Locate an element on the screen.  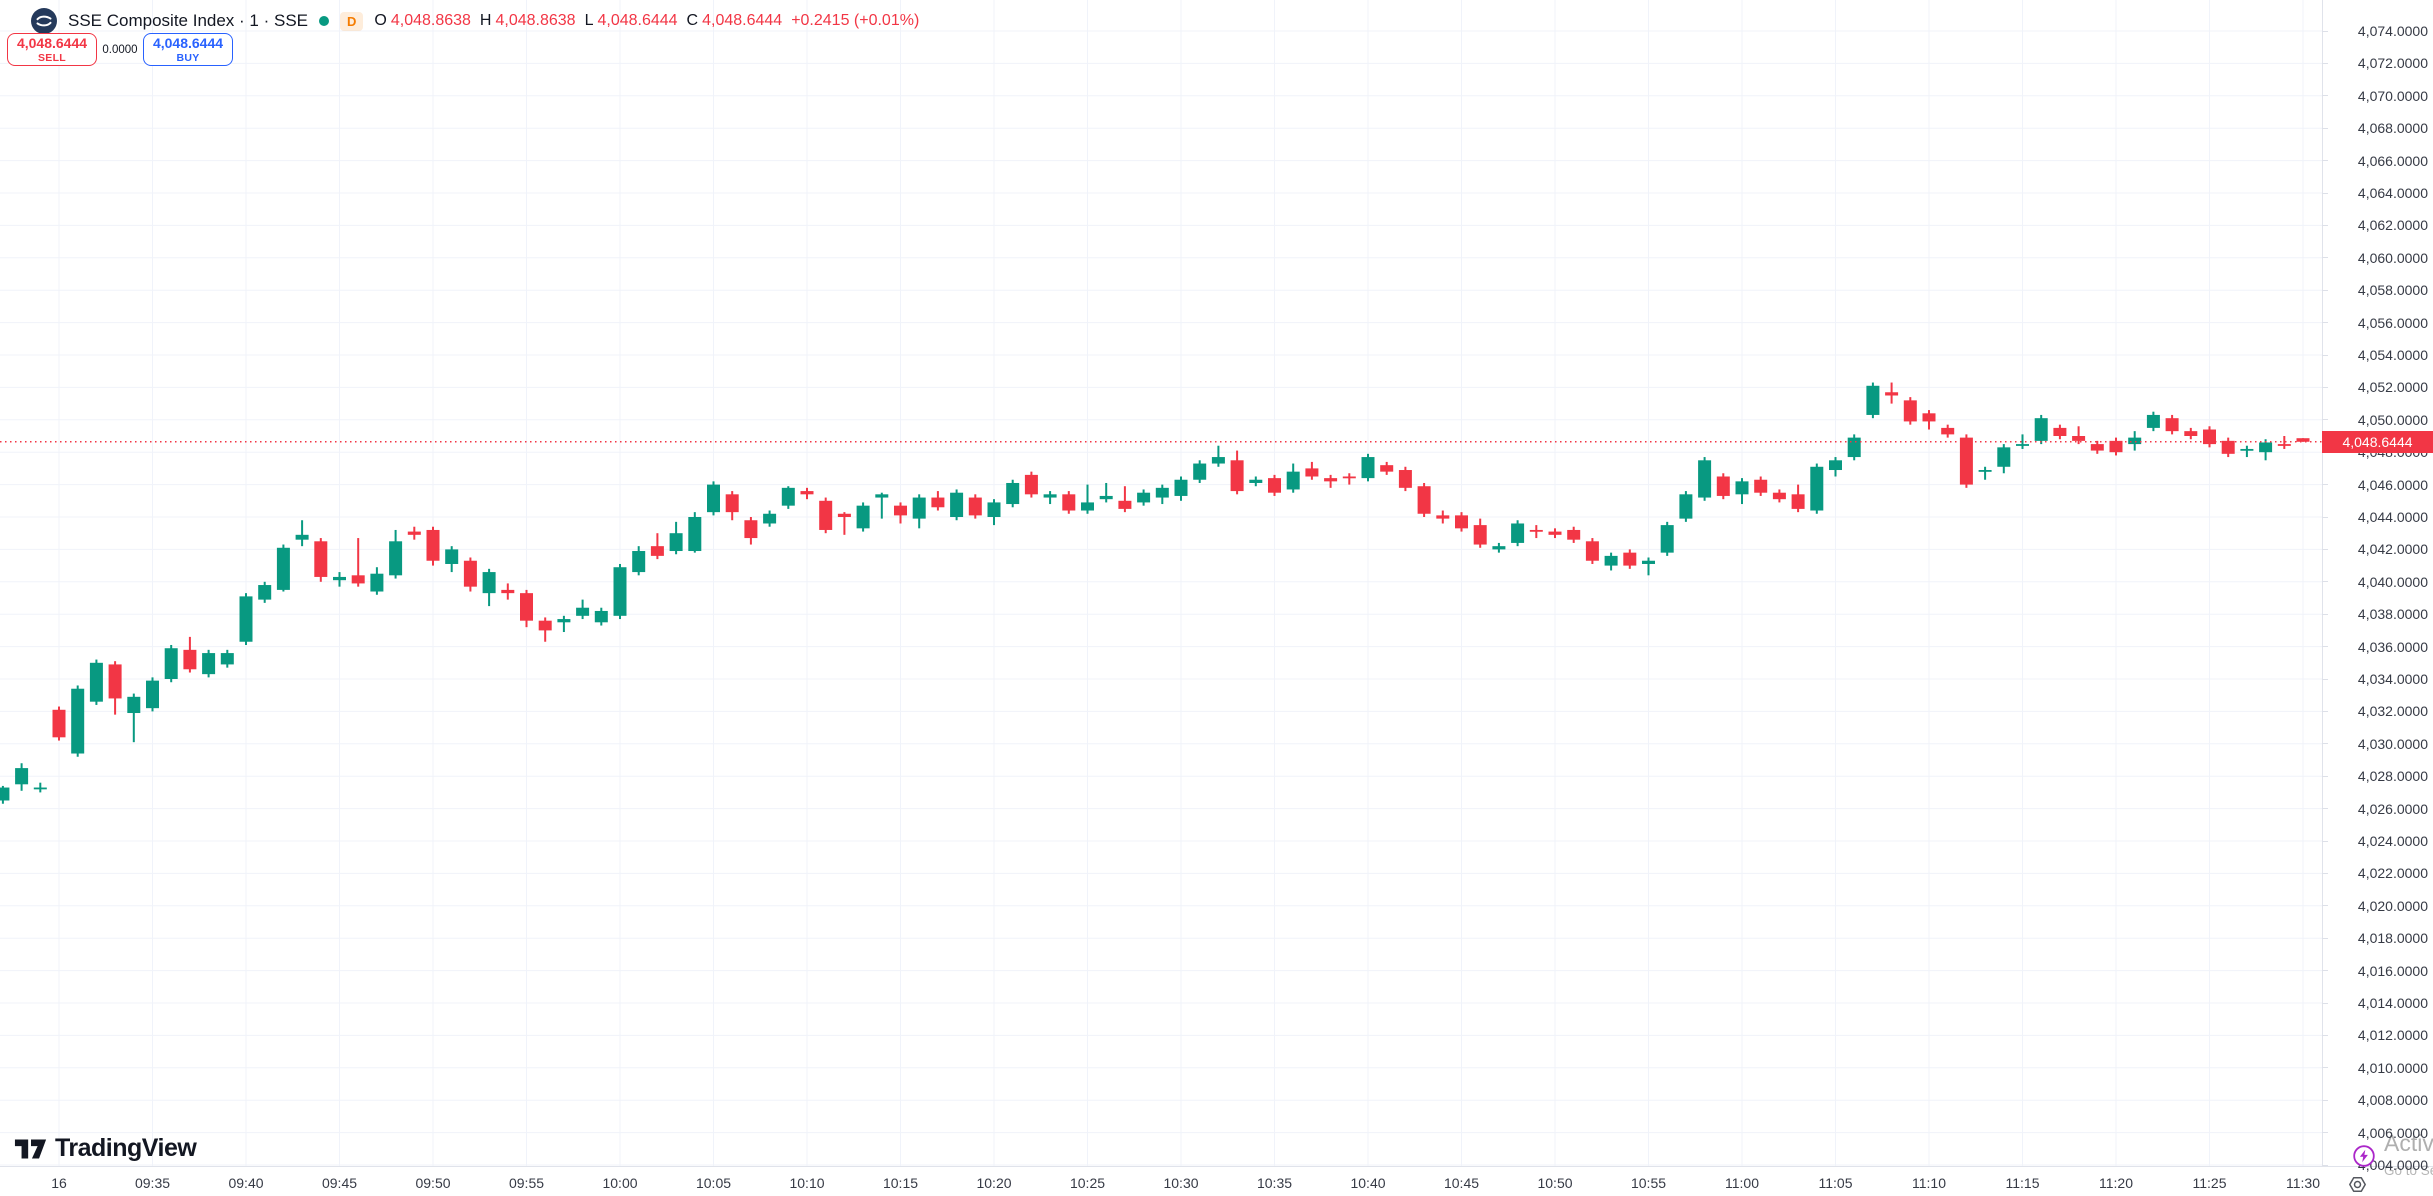
price-axis-label: 4,010.0000 is located at coordinates (2392, 1067).